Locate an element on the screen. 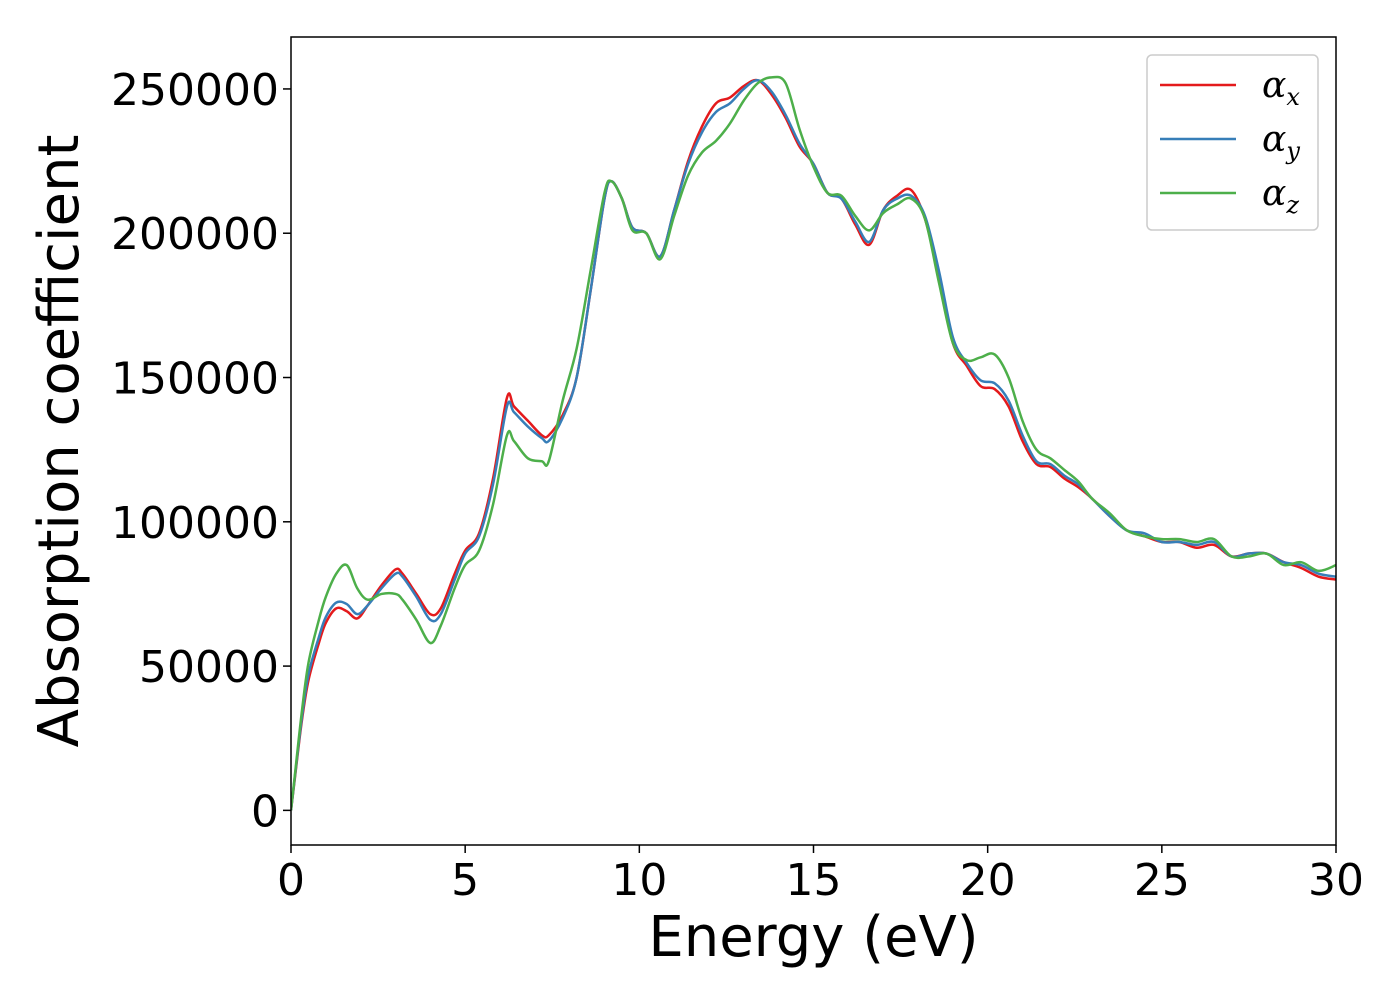 This screenshot has width=1400, height=1000. y-tick-label: 50000 is located at coordinates (209, 667).